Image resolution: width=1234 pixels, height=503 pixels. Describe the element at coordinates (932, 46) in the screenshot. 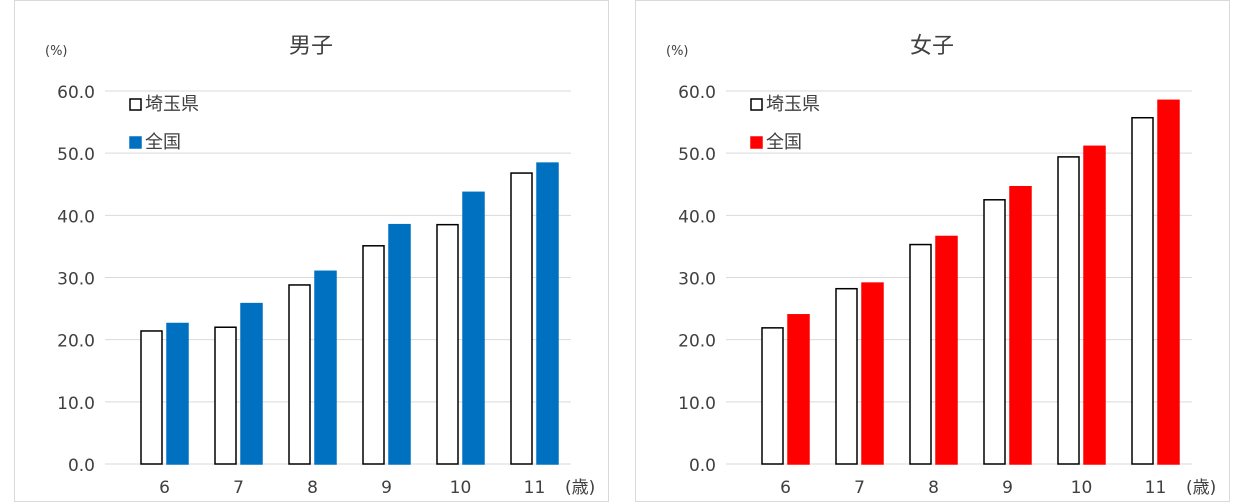

I see `chart-title: 女子` at that location.